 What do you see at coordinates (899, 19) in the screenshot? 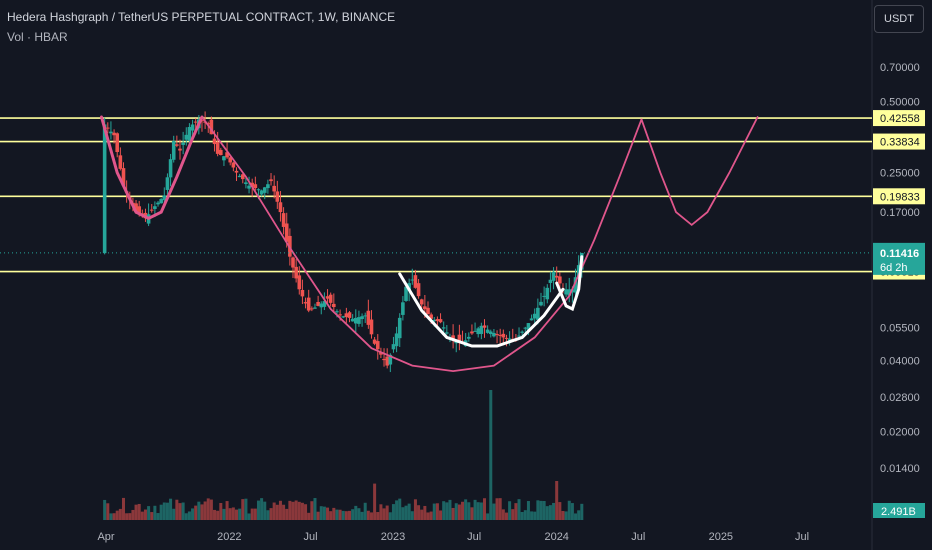
I see `currency-button: USDT` at bounding box center [899, 19].